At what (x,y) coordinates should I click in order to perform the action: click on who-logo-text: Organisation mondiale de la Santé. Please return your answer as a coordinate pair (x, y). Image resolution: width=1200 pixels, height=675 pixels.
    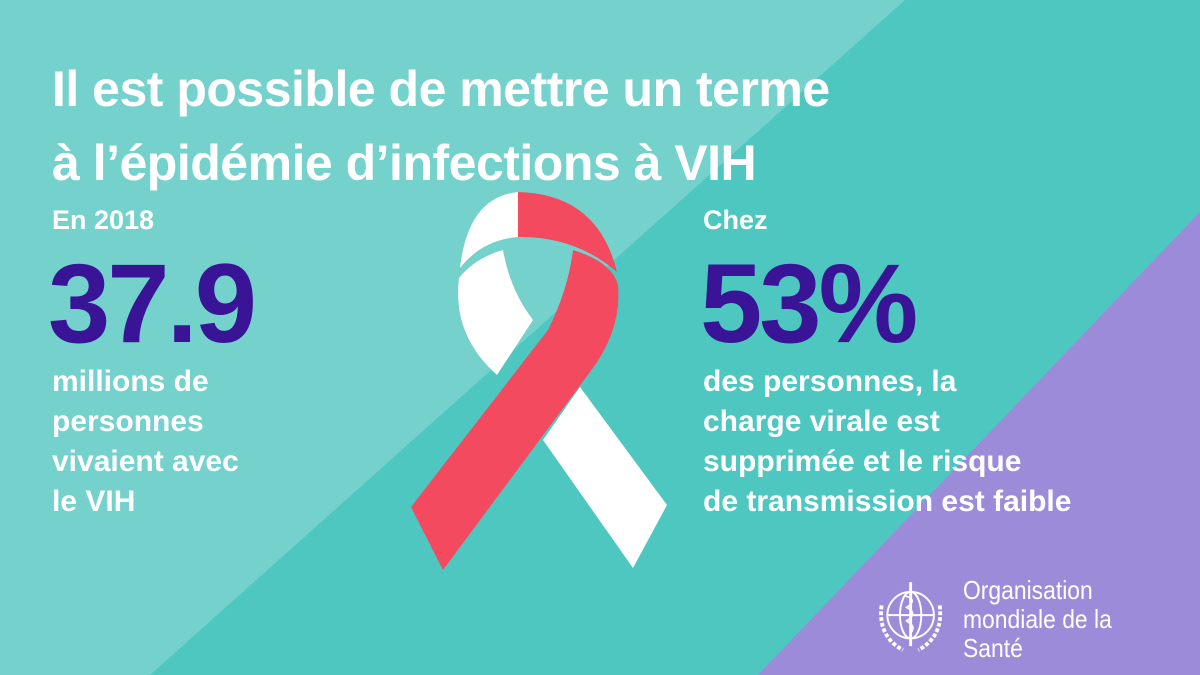
    Looking at the image, I should click on (1067, 618).